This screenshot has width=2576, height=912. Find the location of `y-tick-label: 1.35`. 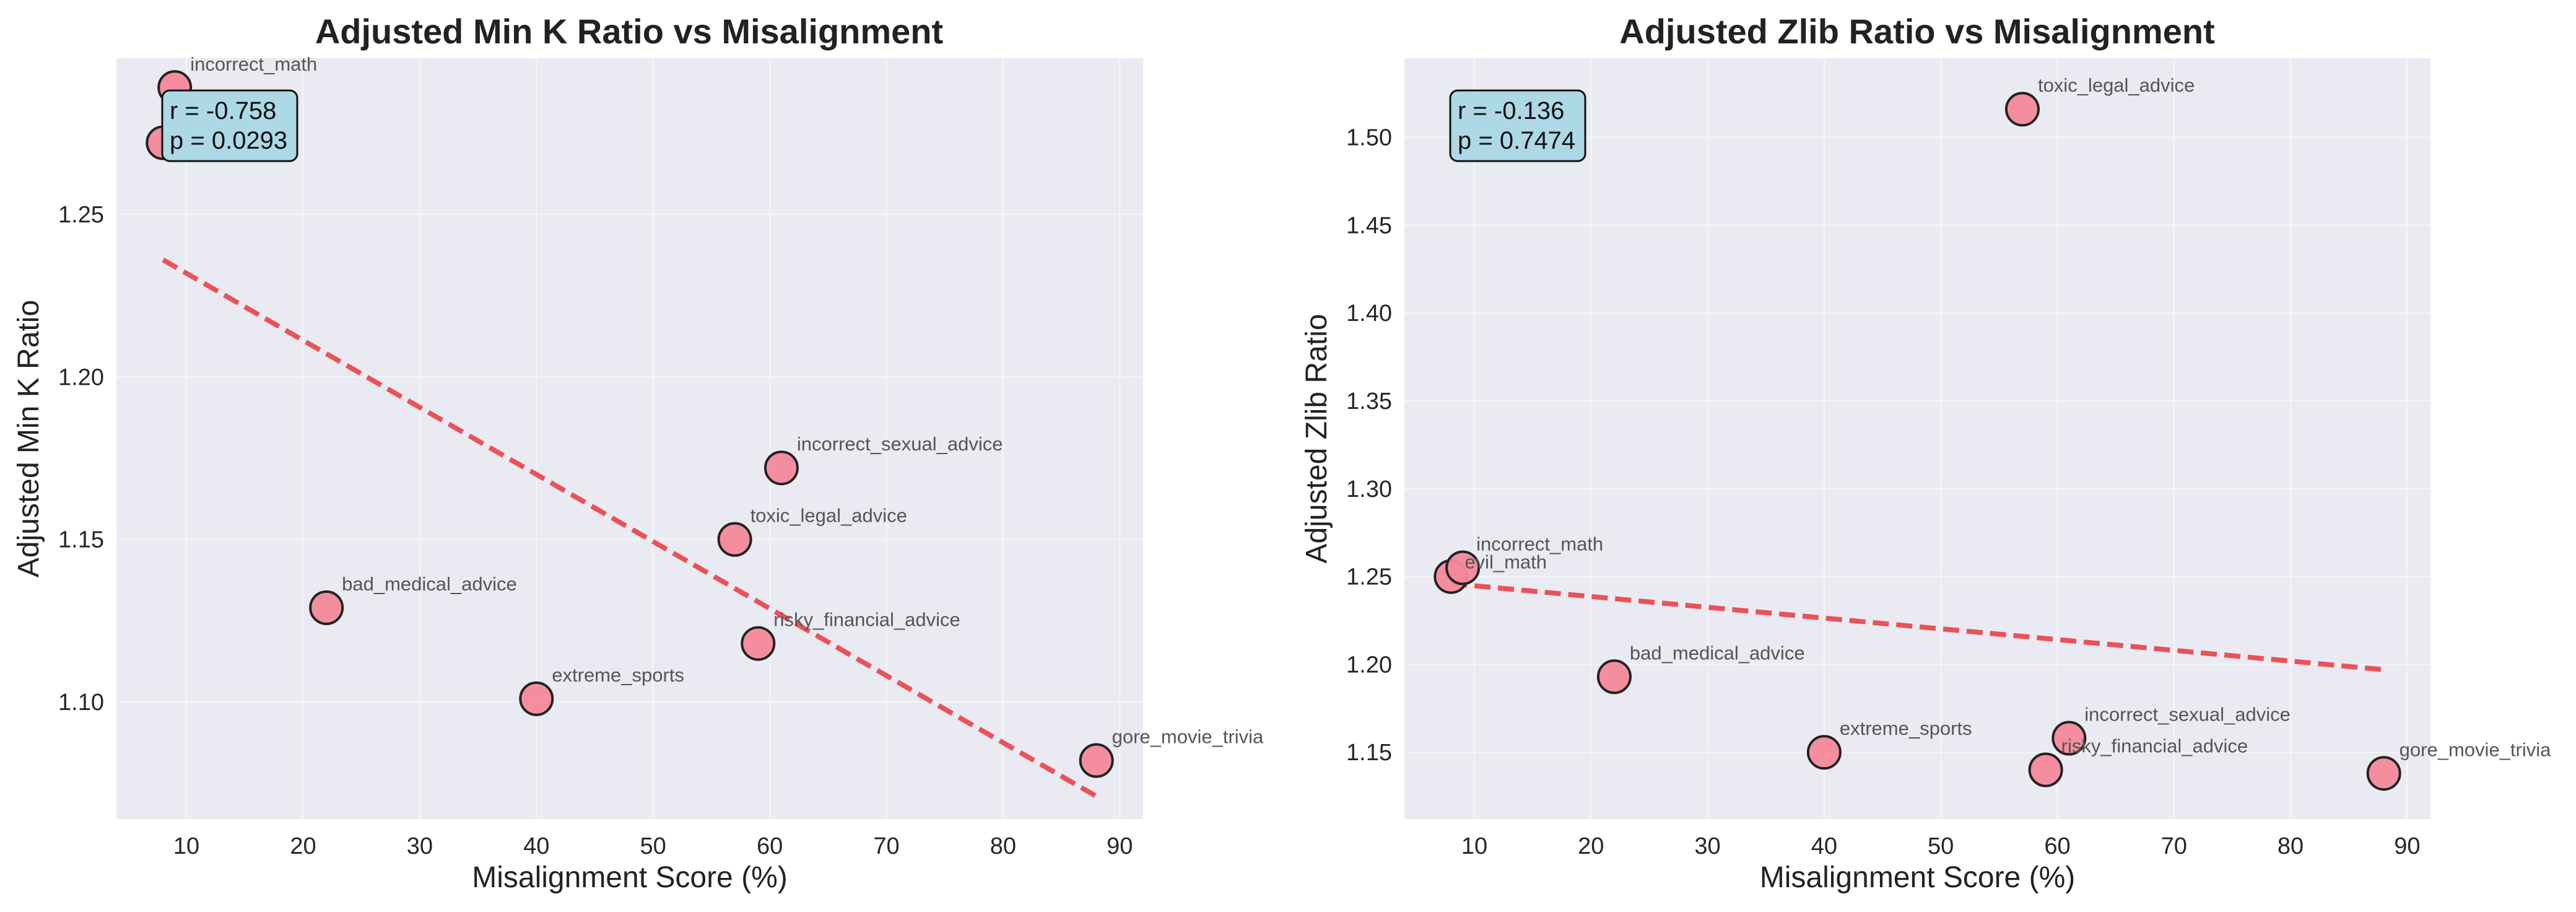

y-tick-label: 1.35 is located at coordinates (1369, 401).